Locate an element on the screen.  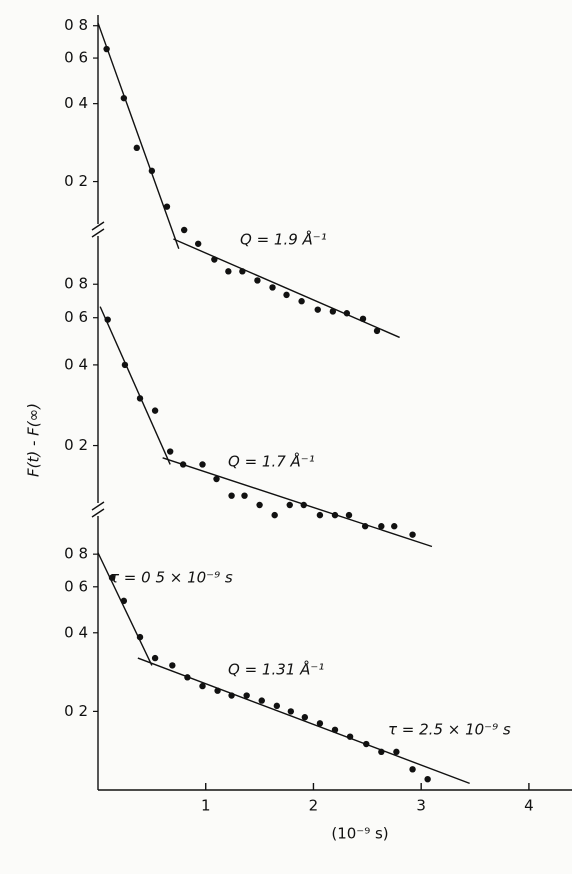
x-tick-label: 1 is located at coordinates (206, 806).